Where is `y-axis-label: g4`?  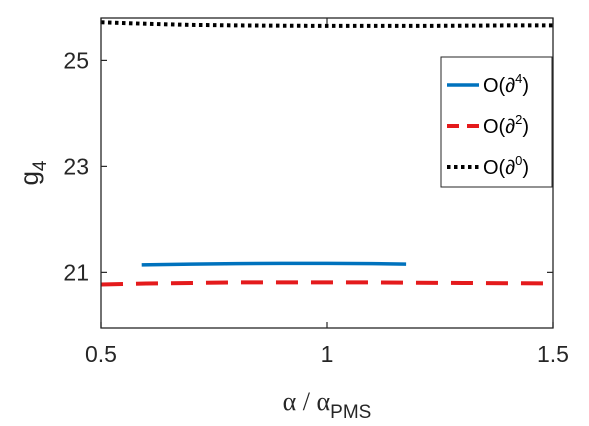
y-axis-label: g4 is located at coordinates (32, 172).